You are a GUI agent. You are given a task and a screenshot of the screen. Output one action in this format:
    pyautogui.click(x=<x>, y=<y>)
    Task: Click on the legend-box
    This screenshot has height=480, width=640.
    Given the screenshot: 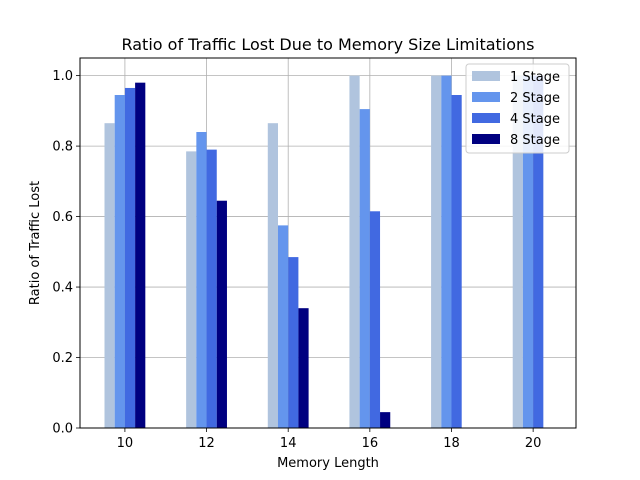 What is the action you would take?
    pyautogui.click(x=517, y=108)
    